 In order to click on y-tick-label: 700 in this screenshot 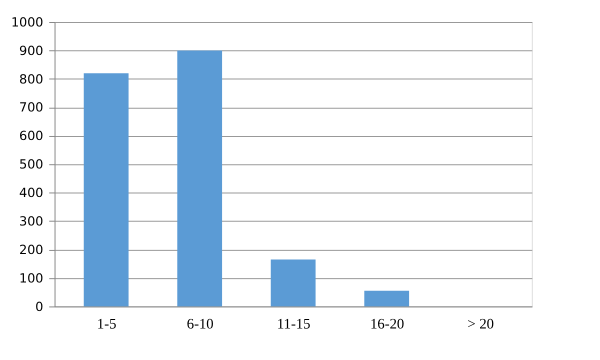, I will do `click(31, 107)`.